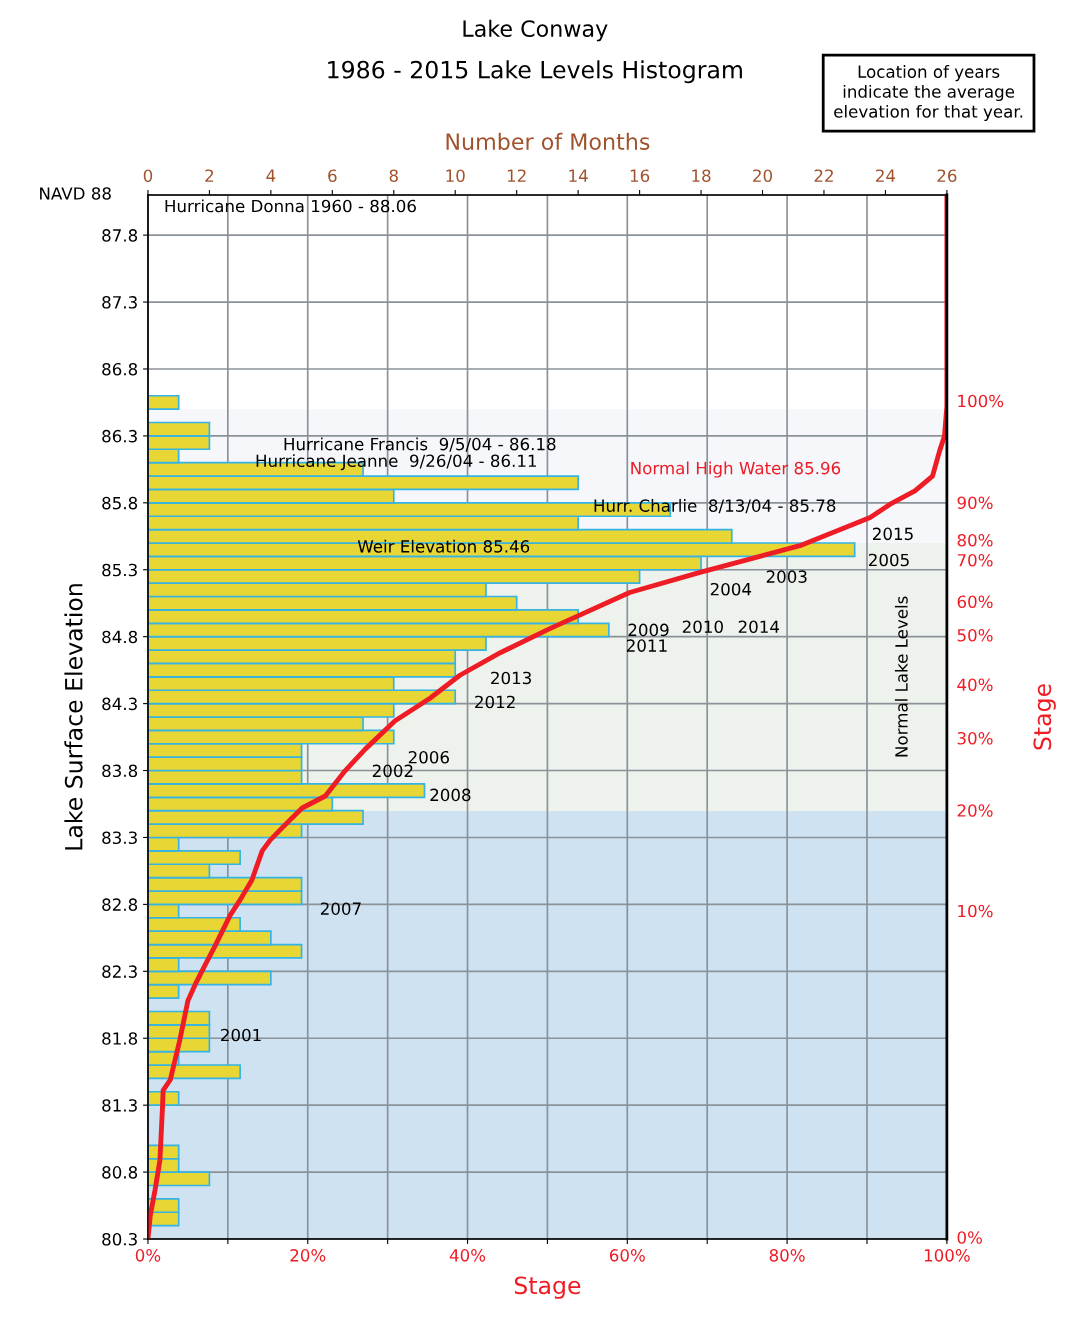 The image size is (1076, 1329). What do you see at coordinates (535, 72) in the screenshot?
I see `chart-subtitle: 1986 - 2015 Lake Levels Histogram` at bounding box center [535, 72].